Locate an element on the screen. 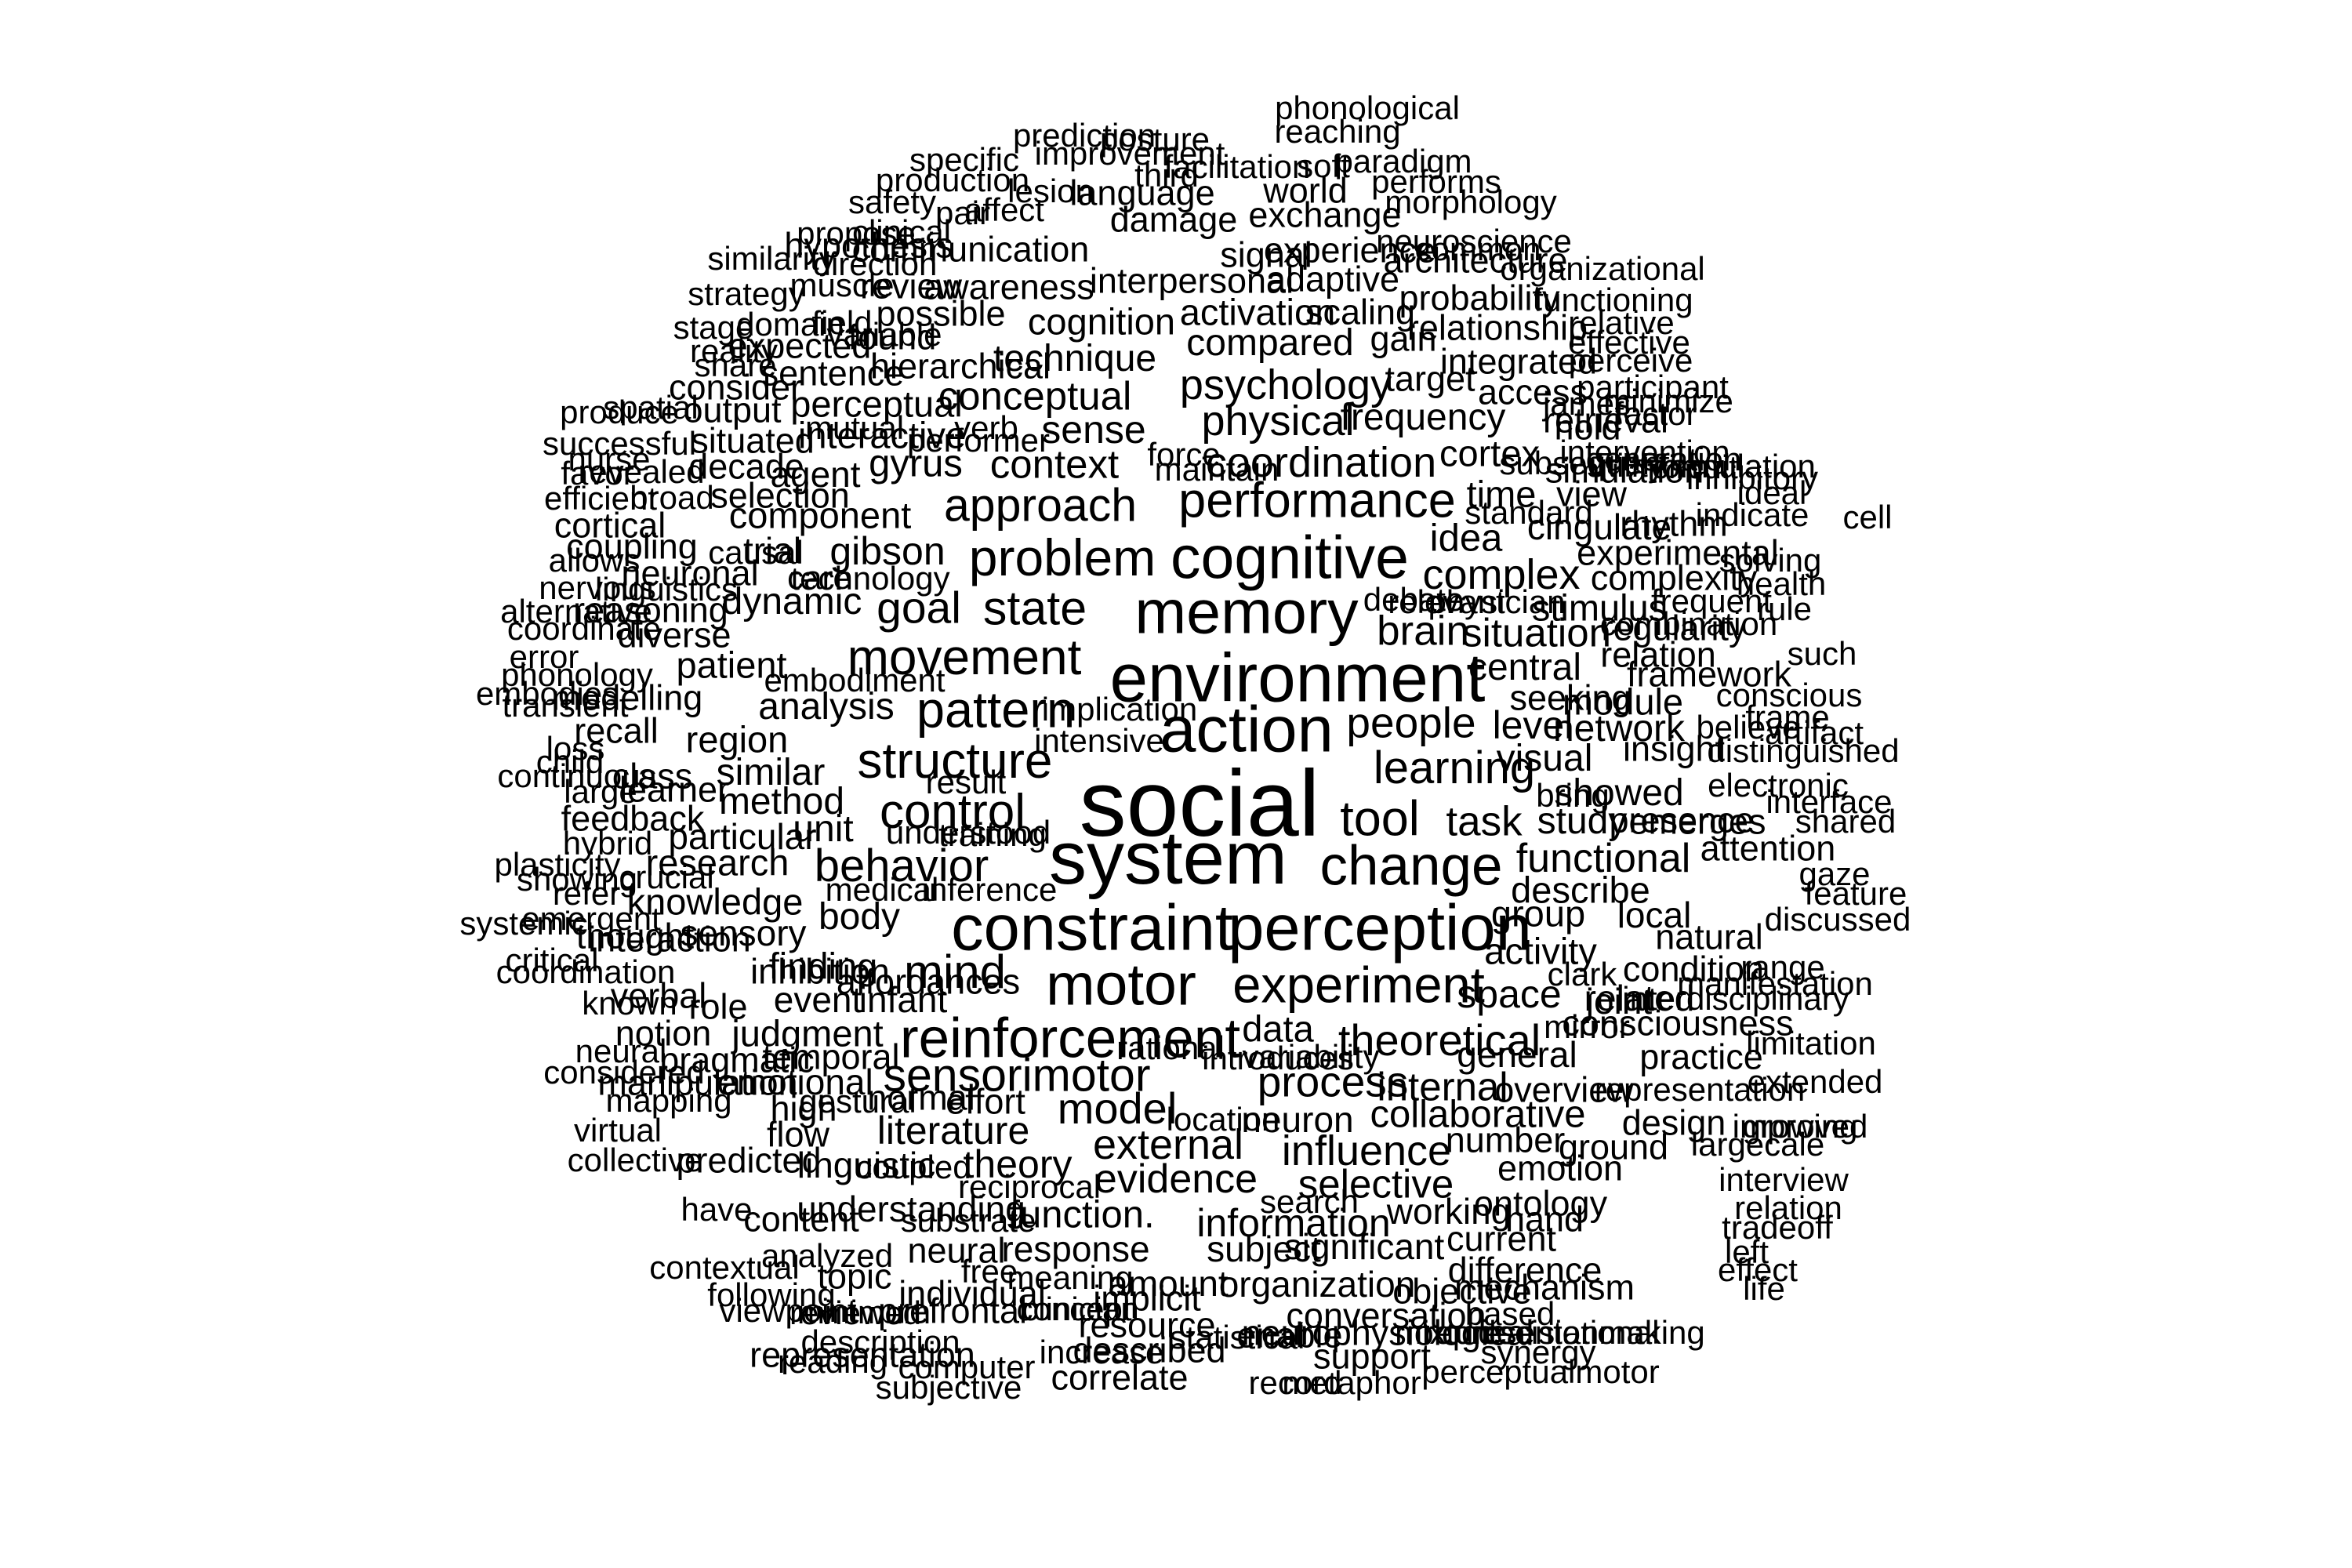 The height and width of the screenshot is (1568, 2352). word-record: record is located at coordinates (1295, 1382).